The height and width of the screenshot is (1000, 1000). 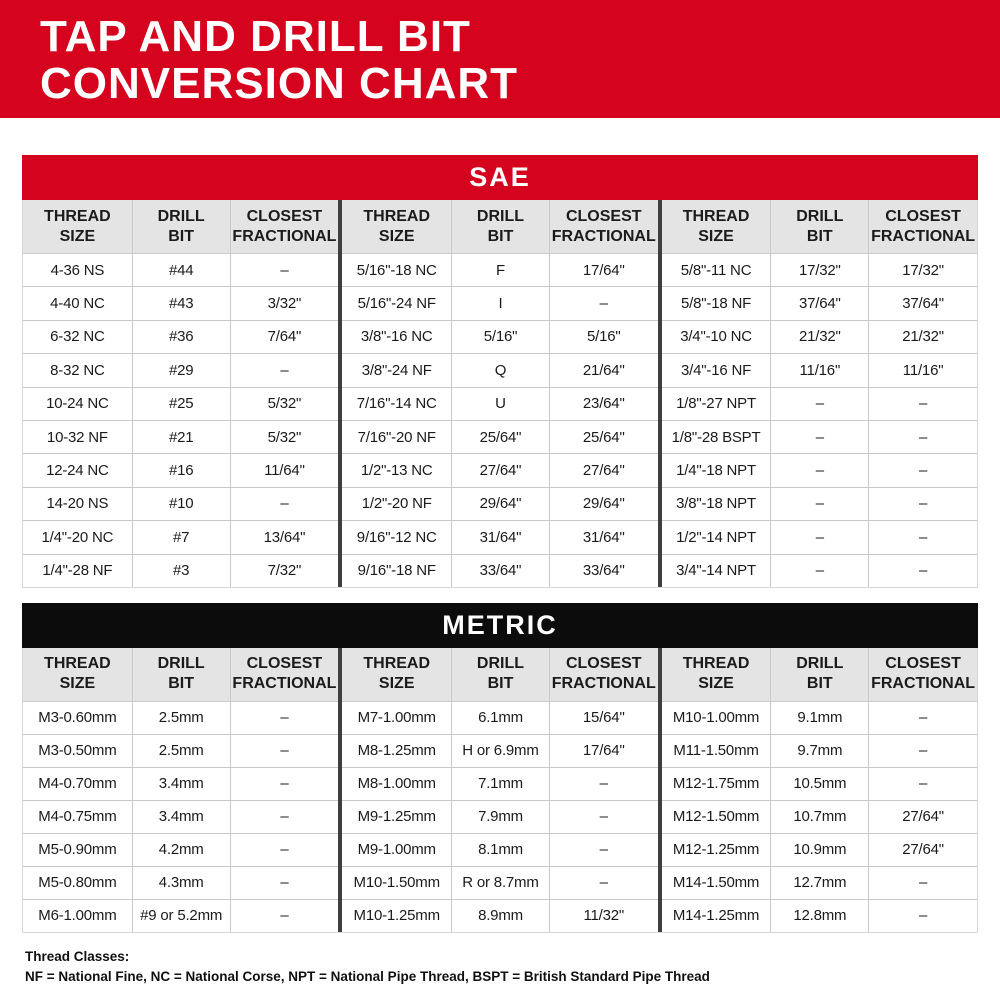 What do you see at coordinates (180, 849) in the screenshot?
I see `drill-bit-cell: 4.2mm` at bounding box center [180, 849].